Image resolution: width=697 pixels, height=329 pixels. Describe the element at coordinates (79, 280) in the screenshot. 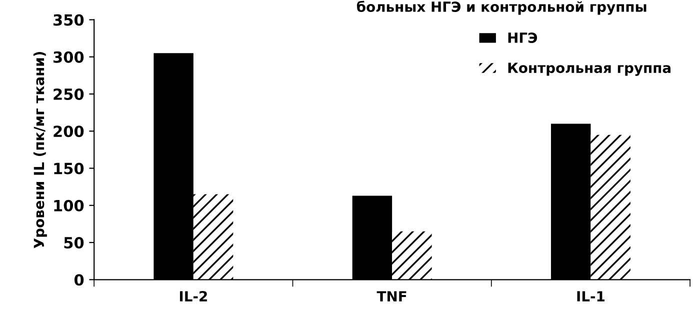

I see `y-tick-label: 0` at that location.